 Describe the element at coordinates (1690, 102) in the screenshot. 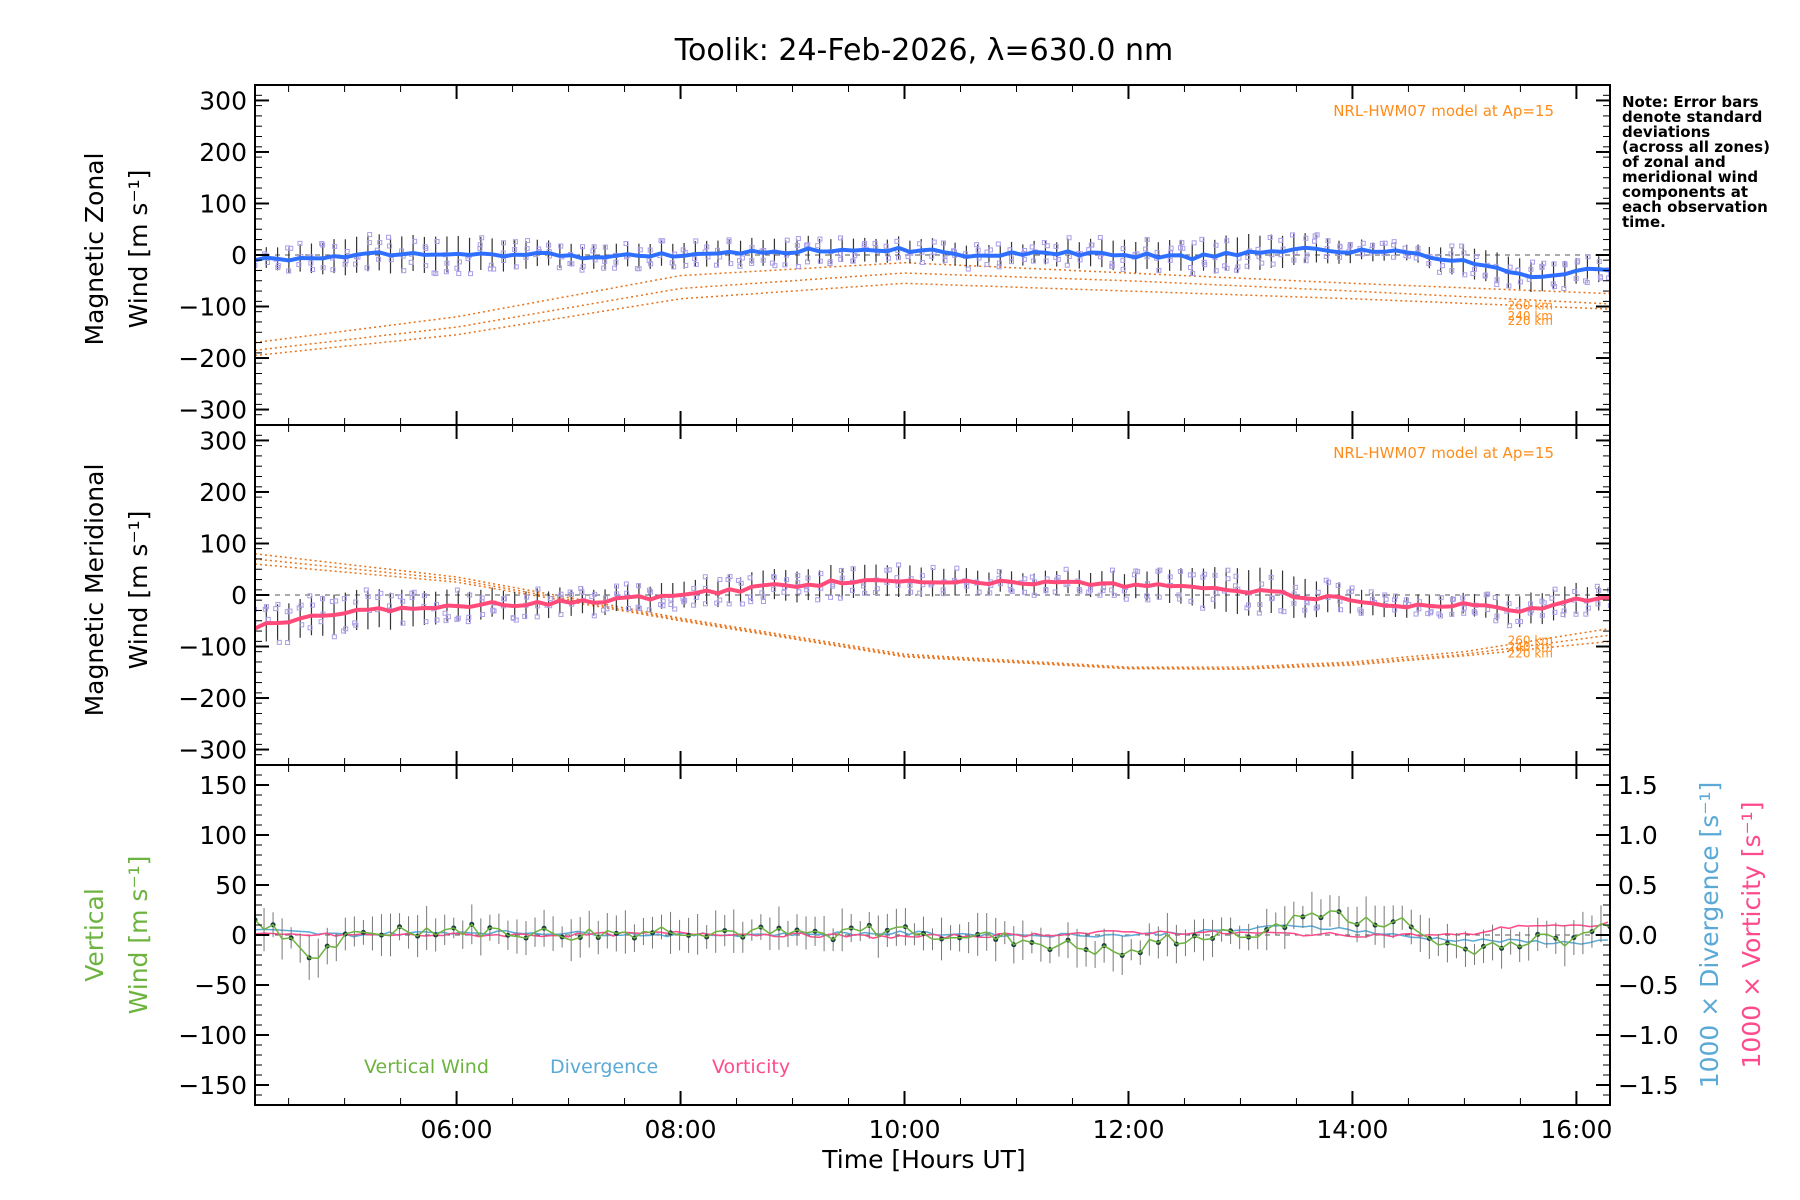

I see `note-line: Note: Error bars` at that location.